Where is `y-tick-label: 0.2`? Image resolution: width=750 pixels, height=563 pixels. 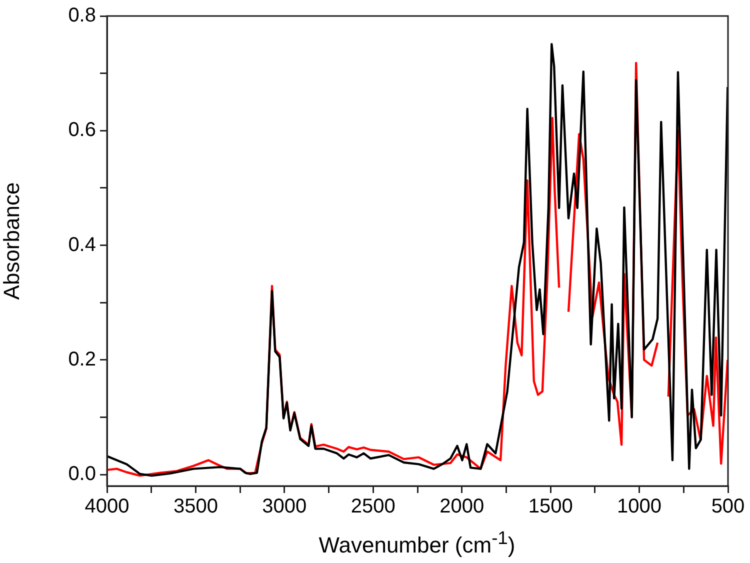
y-tick-label: 0.2 is located at coordinates (82, 359).